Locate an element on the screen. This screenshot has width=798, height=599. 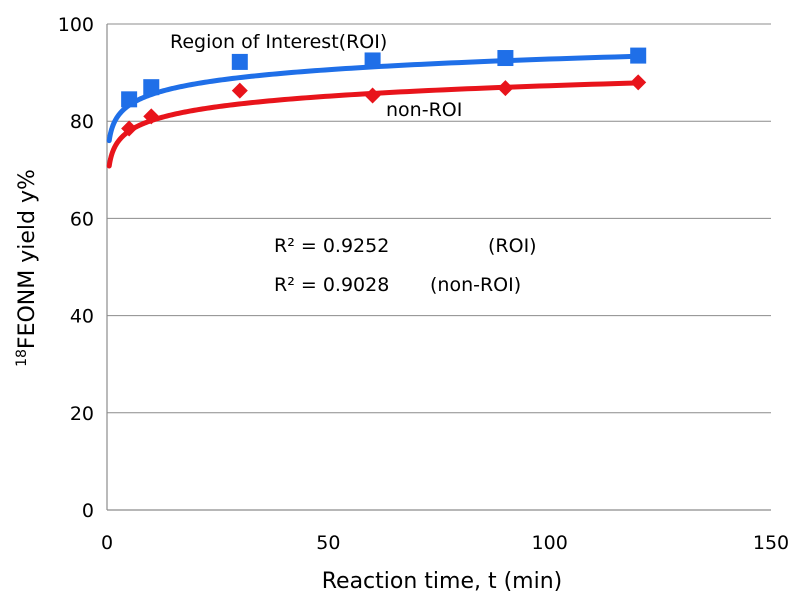
r-squared-non-roi-value: R² = 0.9028 is located at coordinates (331, 285).